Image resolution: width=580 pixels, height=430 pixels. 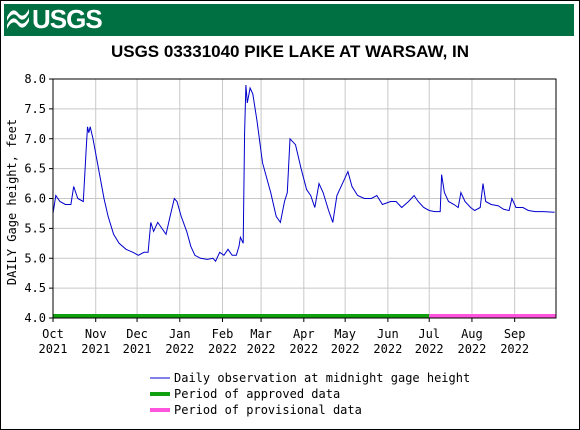 What do you see at coordinates (290, 51) in the screenshot?
I see `chart-title: USGS 03331040 PIKE LAKE AT WARSAW, IN` at bounding box center [290, 51].